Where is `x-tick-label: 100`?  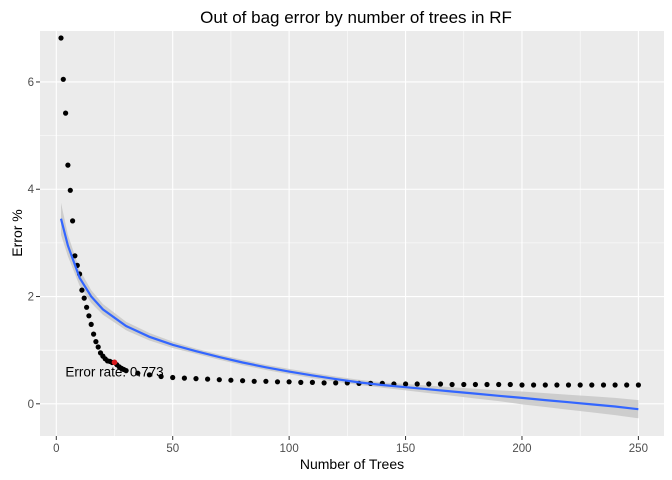 x-tick-label: 100 is located at coordinates (289, 449).